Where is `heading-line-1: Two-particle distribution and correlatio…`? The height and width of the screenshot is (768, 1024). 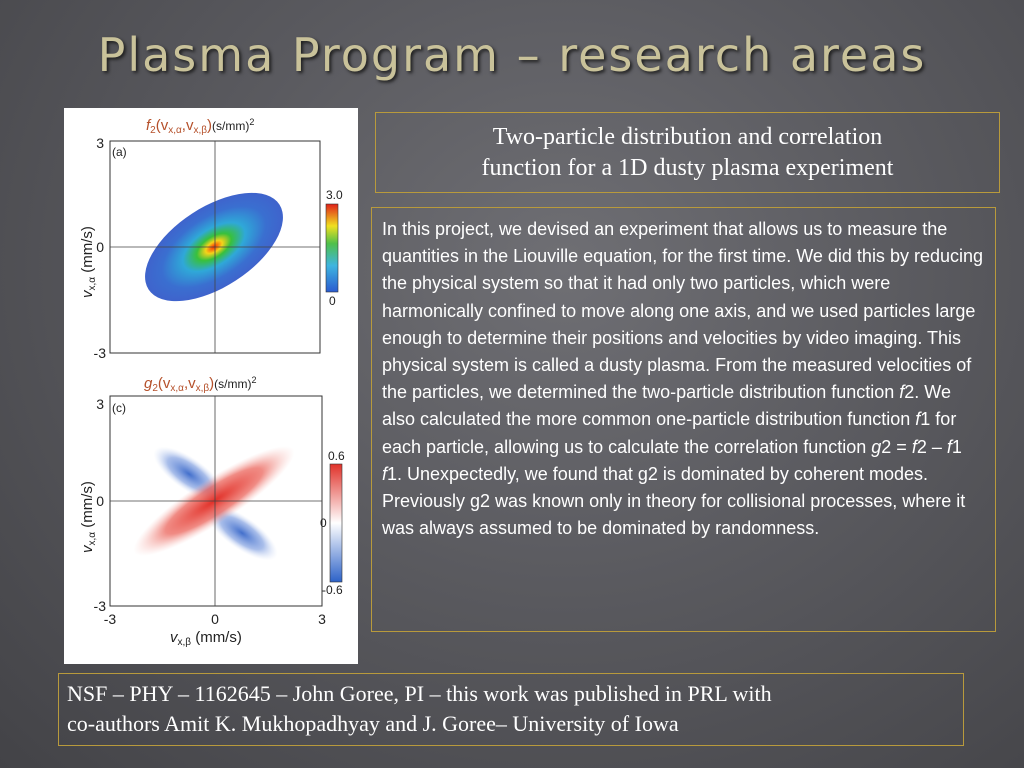 heading-line-1: Two-particle distribution and correlatio… is located at coordinates (687, 137).